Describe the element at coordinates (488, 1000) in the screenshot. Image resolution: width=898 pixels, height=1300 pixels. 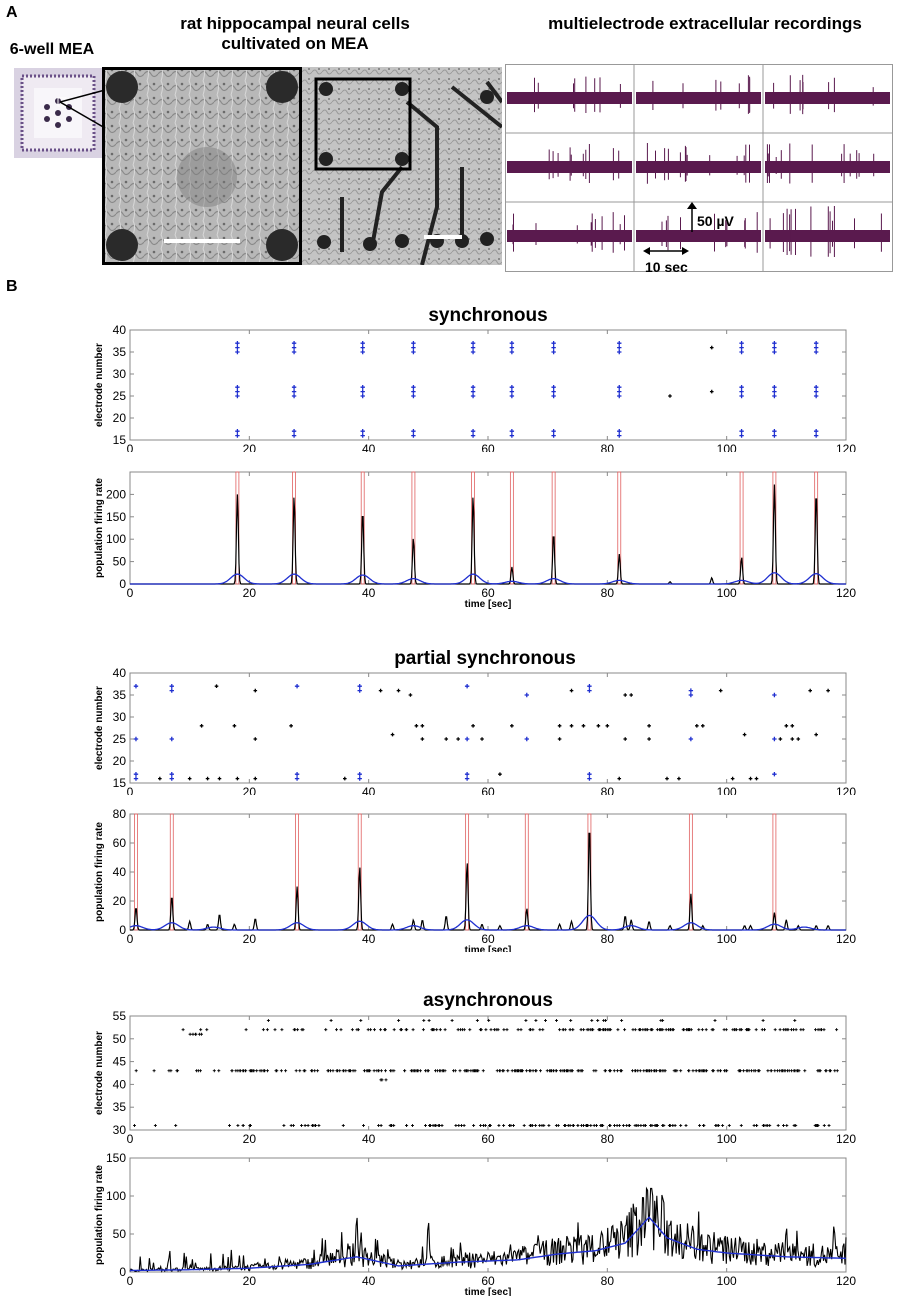
I see `chart-title-asynchronous: asynchronous` at that location.